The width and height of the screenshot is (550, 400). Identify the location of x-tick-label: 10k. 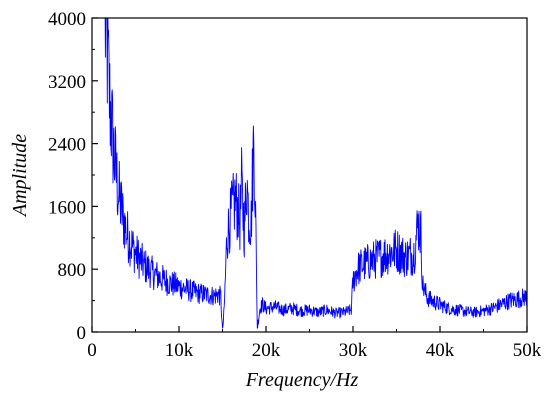
(179, 350).